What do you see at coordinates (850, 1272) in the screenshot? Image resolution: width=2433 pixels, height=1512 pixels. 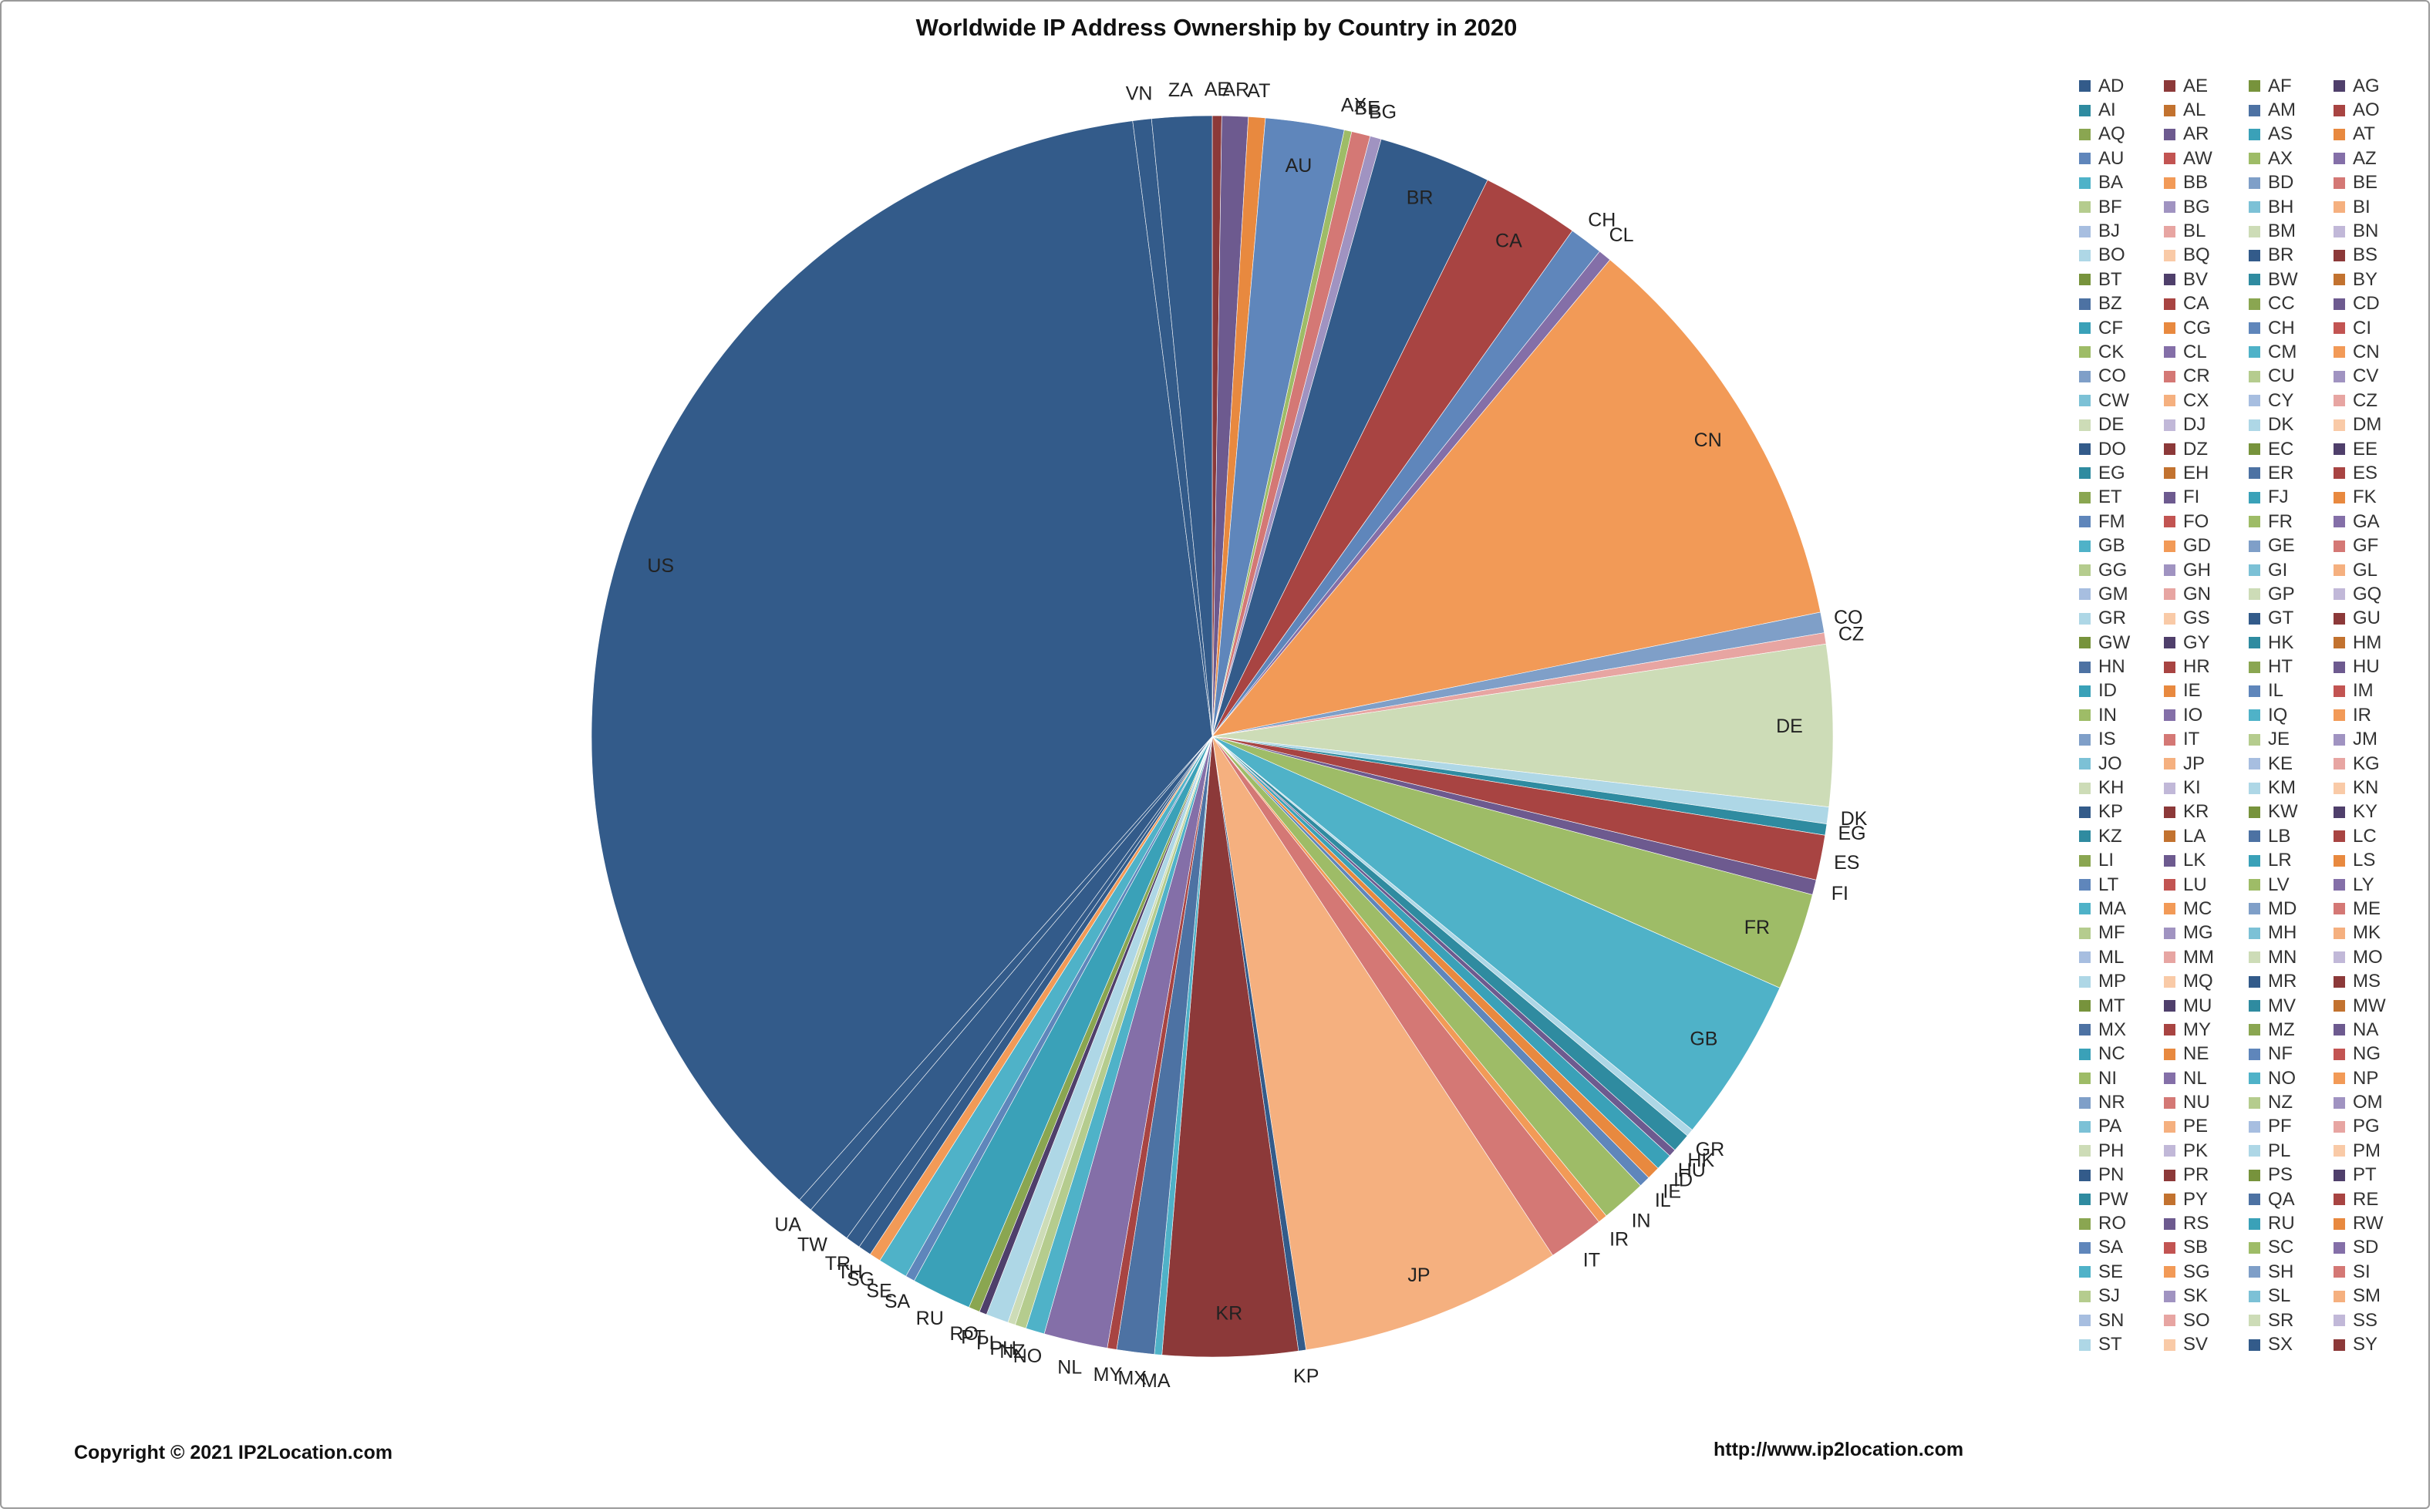 I see `slice-label-th: TH` at bounding box center [850, 1272].